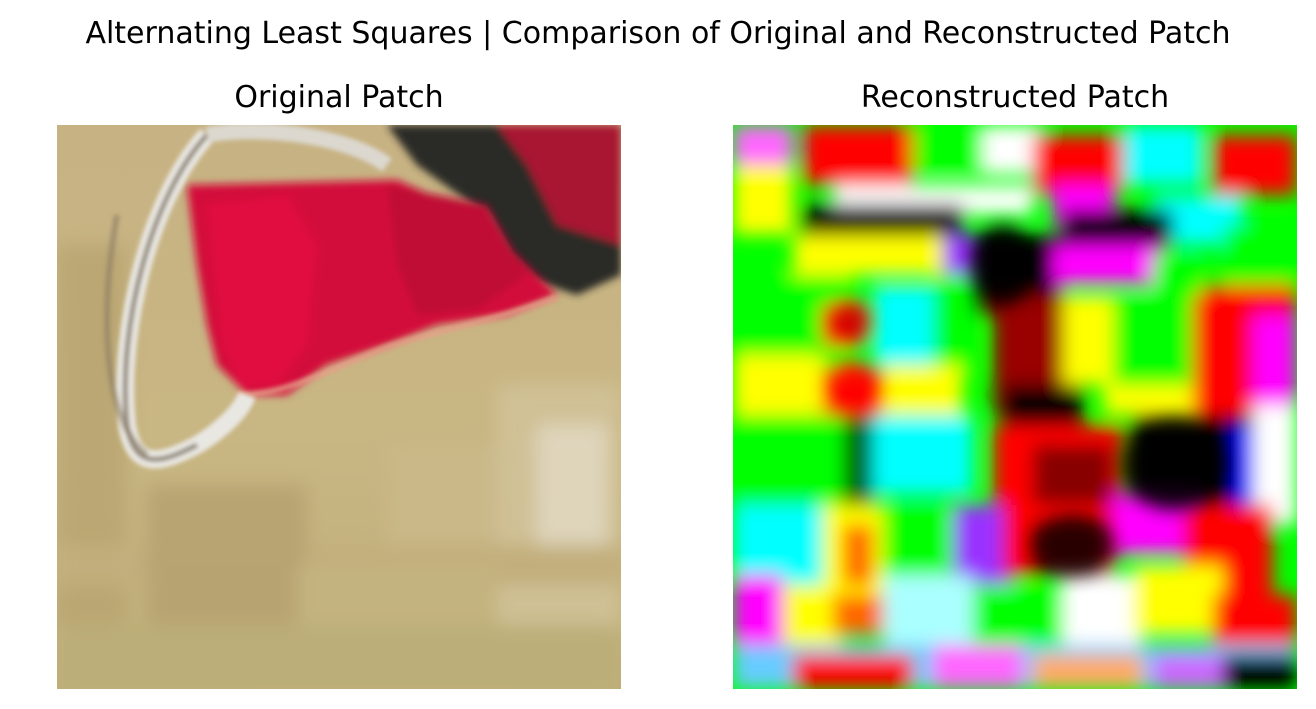 Image resolution: width=1316 pixels, height=709 pixels. Describe the element at coordinates (1015, 97) in the screenshot. I see `reconstructed-patch-title: Reconstructed Patch` at that location.